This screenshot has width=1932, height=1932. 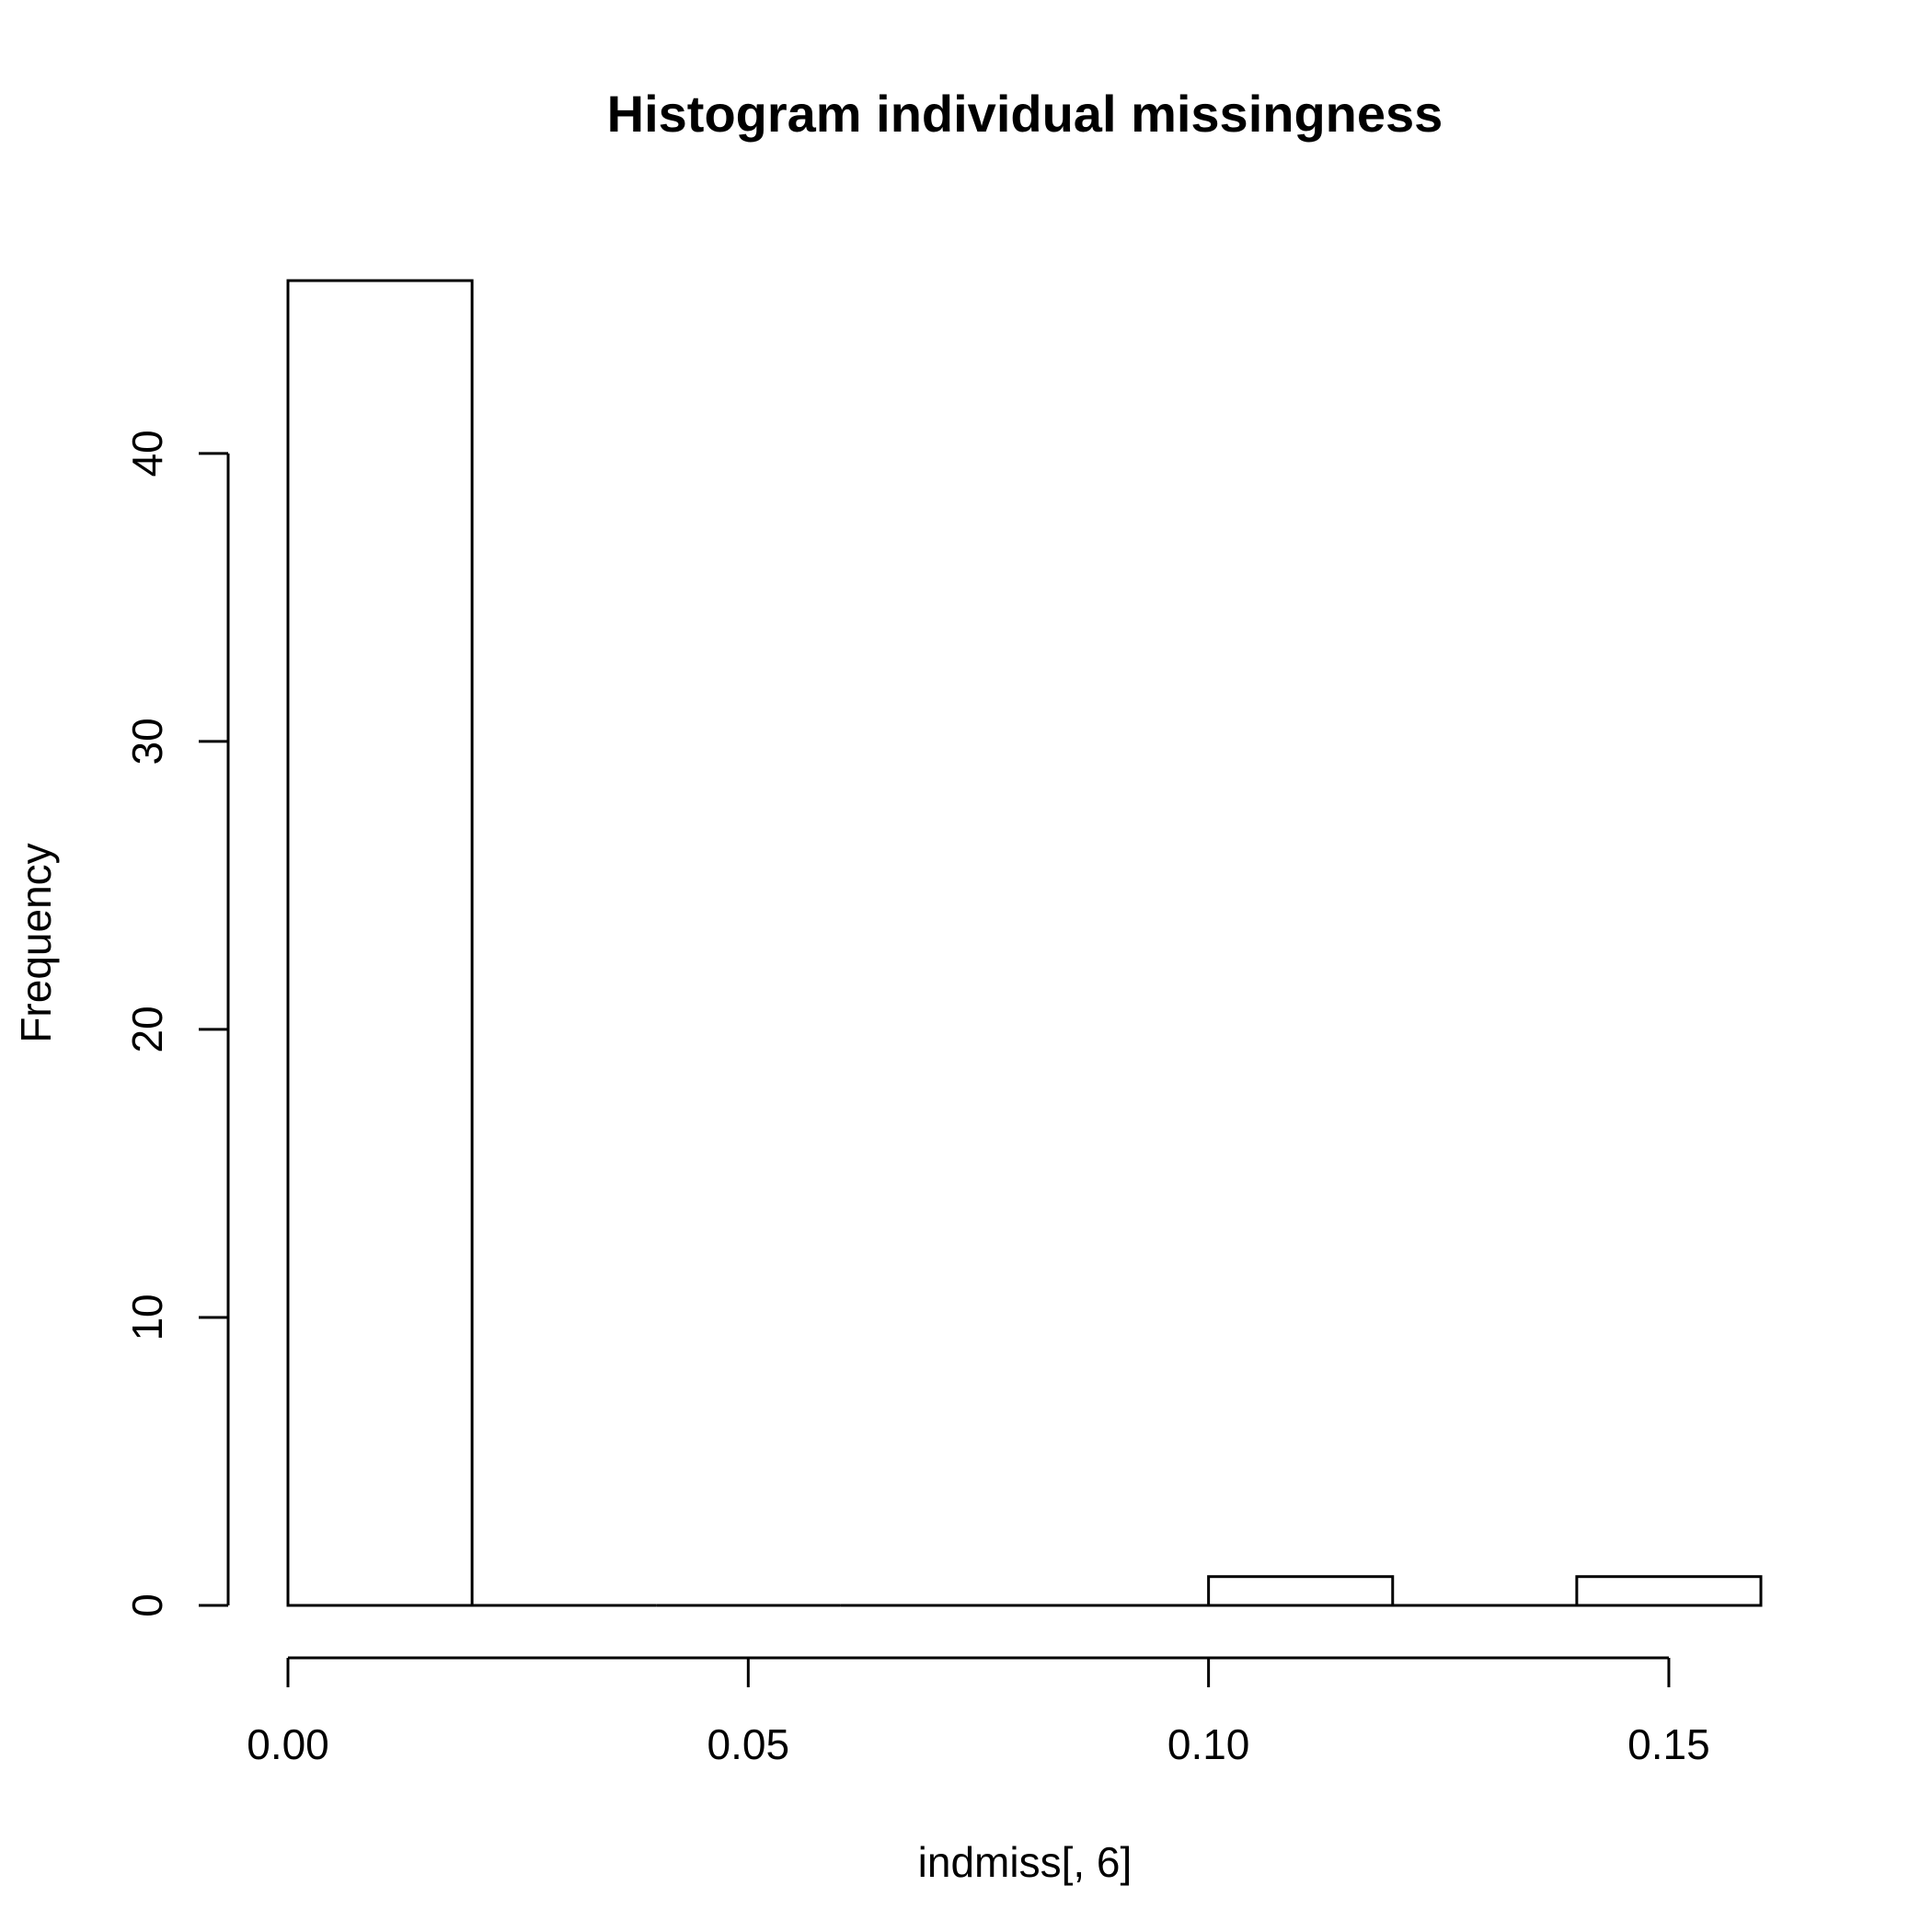 What do you see at coordinates (176, 1023) in the screenshot?
I see `y-axis: 0 10 20 30 40` at bounding box center [176, 1023].